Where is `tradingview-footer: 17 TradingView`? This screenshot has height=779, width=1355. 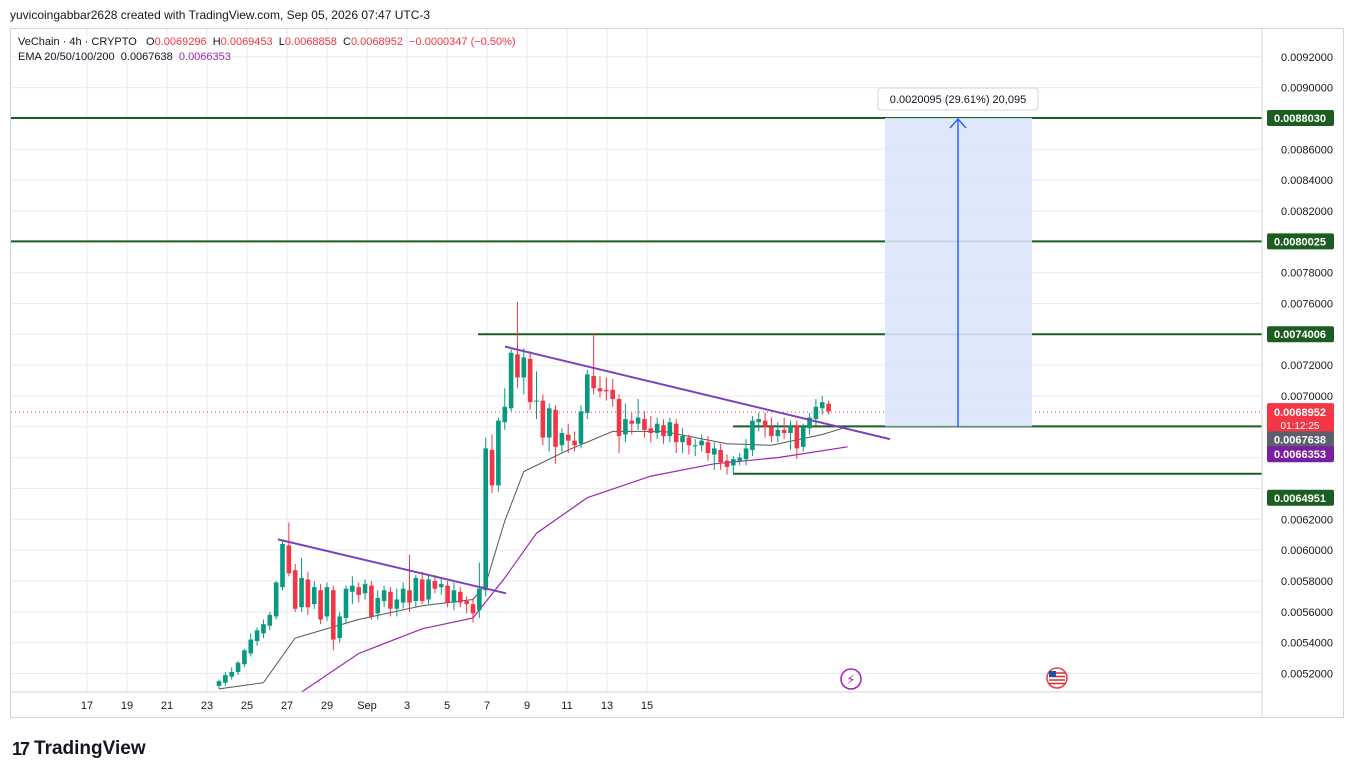
tradingview-footer: 17 TradingView is located at coordinates (79, 749).